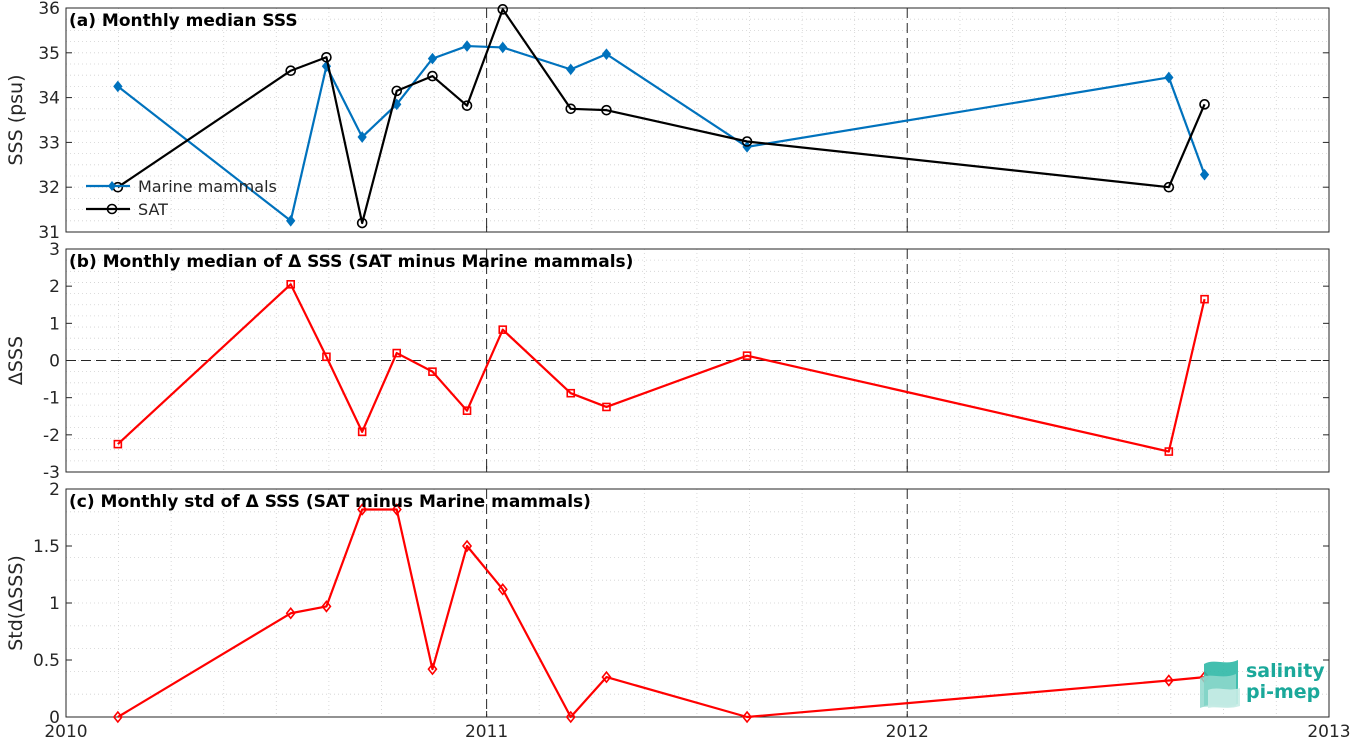  I want to click on y-tick-label: -1, so click(51, 399).